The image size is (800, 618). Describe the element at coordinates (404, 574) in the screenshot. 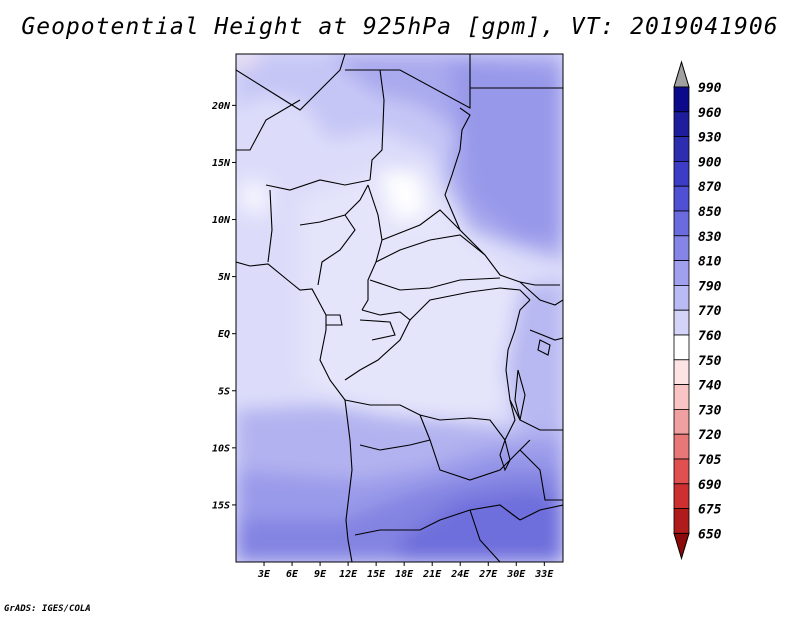

I see `lon-tick-label: 18E` at that location.